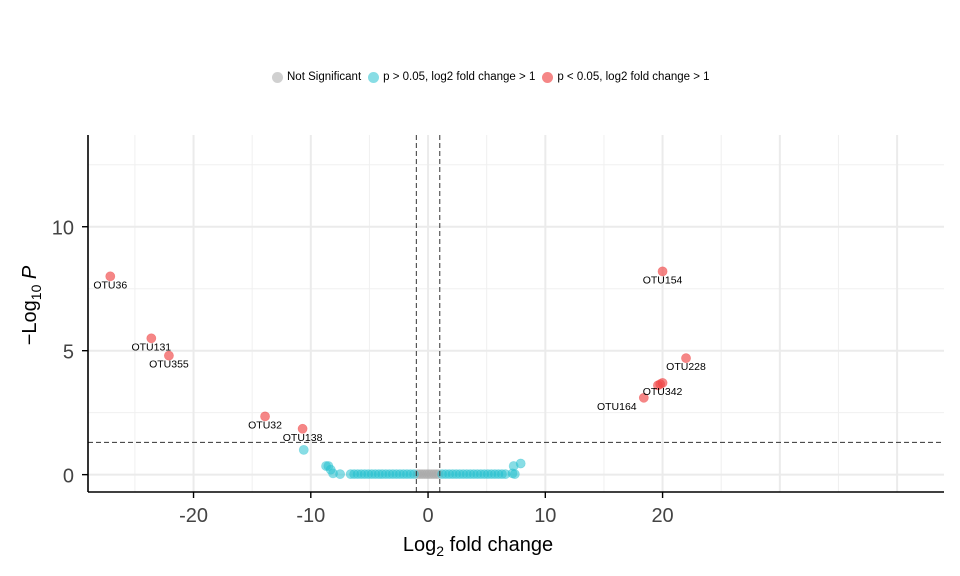 The height and width of the screenshot is (576, 960). Describe the element at coordinates (617, 407) in the screenshot. I see `point-label: OTU164` at that location.